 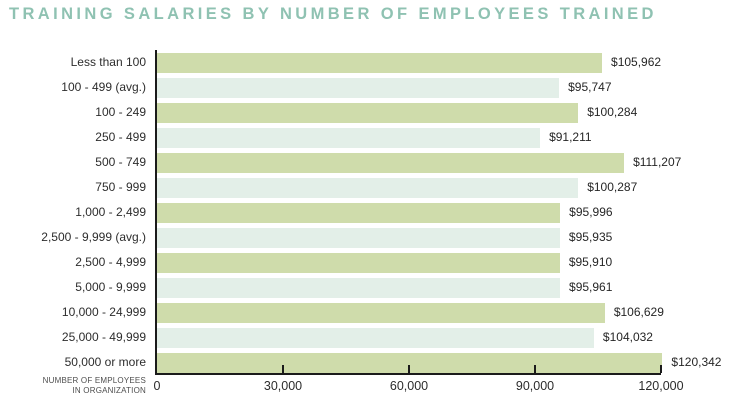 I want to click on category-label: 2,500 - 4,999, so click(x=110, y=262).